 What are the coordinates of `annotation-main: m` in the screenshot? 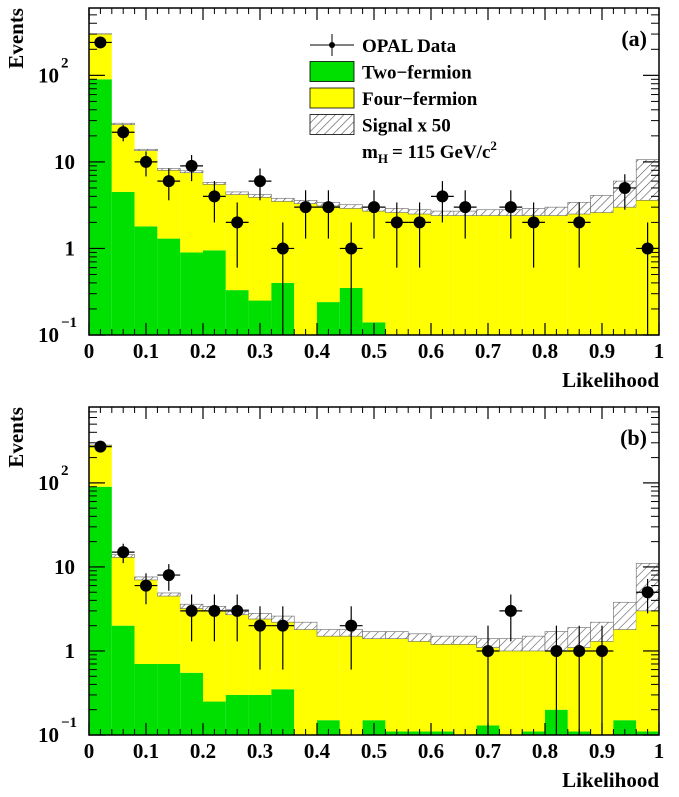 It's located at (370, 152).